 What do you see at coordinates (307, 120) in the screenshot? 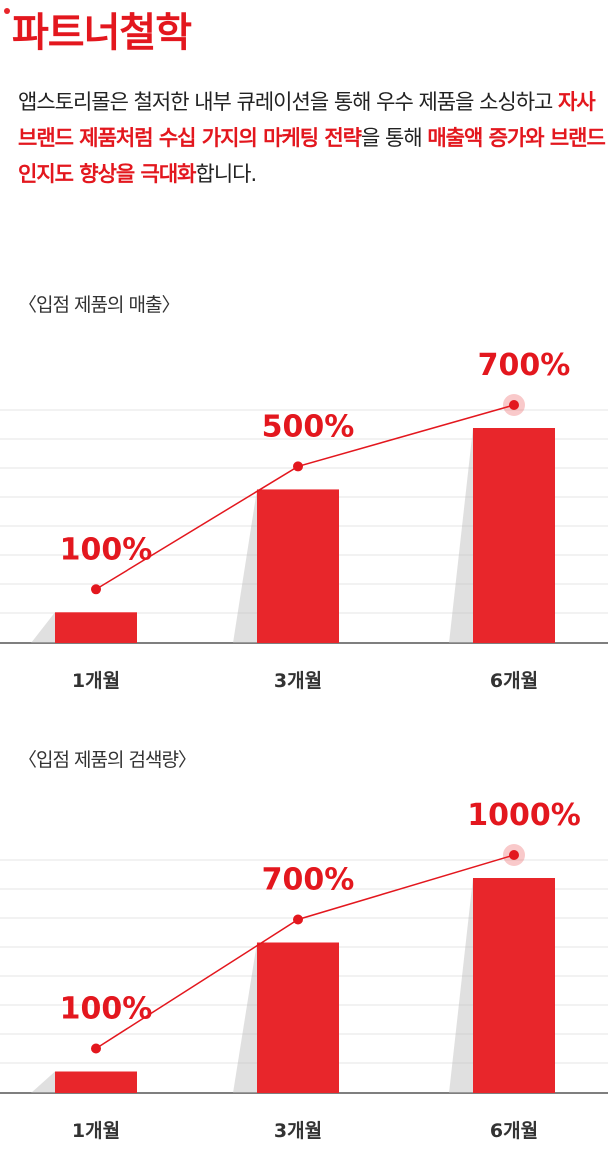
I see `intro-highlight: 자사 브랜드 제품처럼 수십 가지의 마케팅 전략` at bounding box center [307, 120].